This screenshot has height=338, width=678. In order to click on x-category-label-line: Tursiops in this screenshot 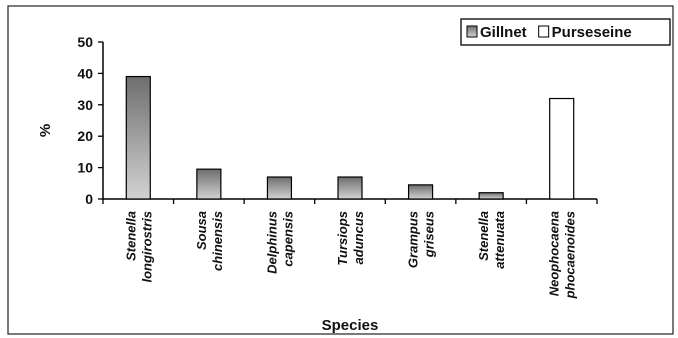, I will do `click(342, 238)`.